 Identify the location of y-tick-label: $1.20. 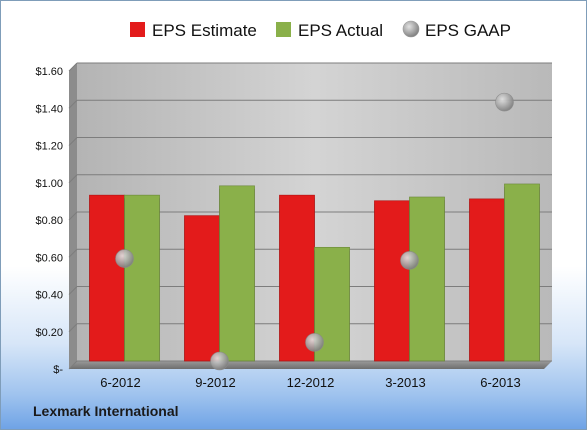
(49, 147).